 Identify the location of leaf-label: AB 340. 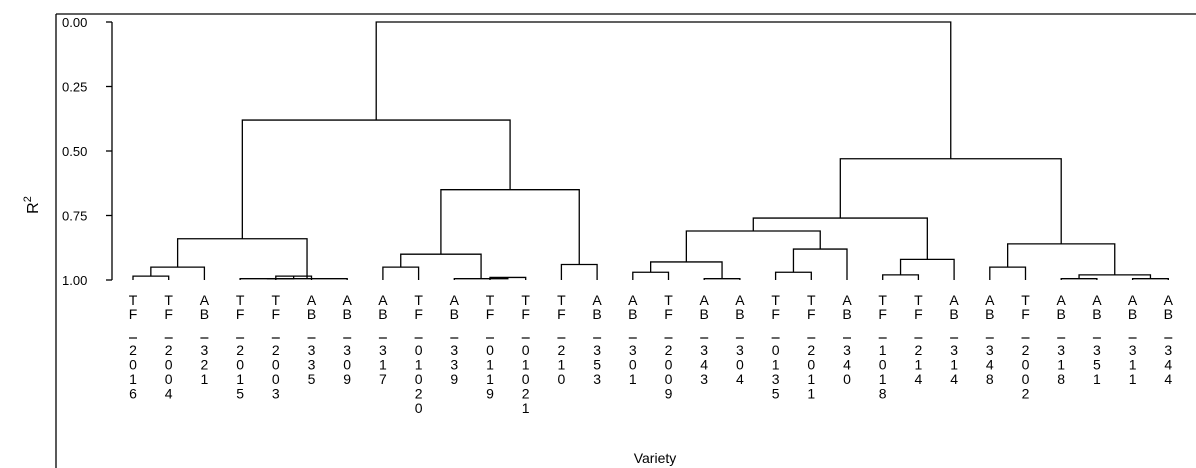
(847, 339).